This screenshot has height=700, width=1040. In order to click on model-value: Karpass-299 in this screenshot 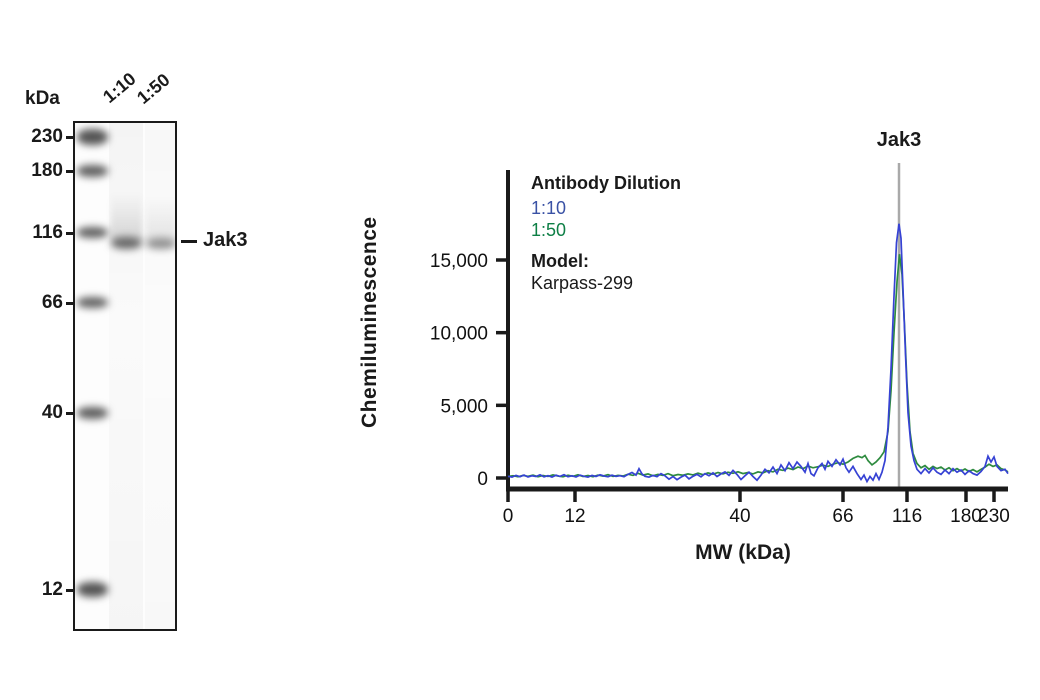, I will do `click(582, 283)`.